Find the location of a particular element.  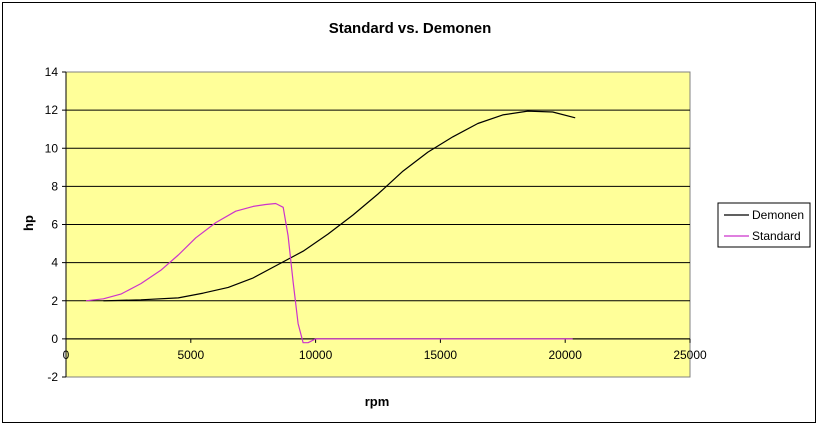

y-tick-label: 4 is located at coordinates (54, 263).